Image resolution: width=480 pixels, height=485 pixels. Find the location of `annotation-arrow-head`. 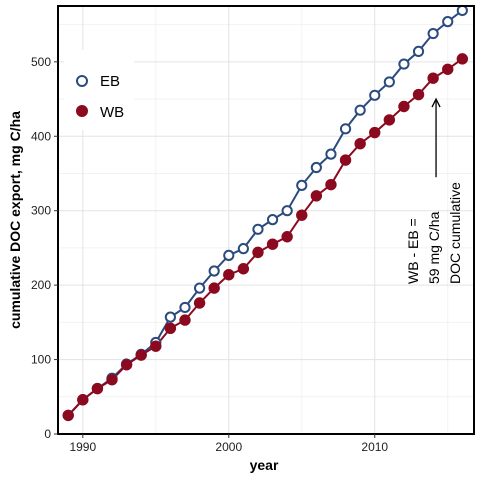

annotation-arrow-head is located at coordinates (436, 102).